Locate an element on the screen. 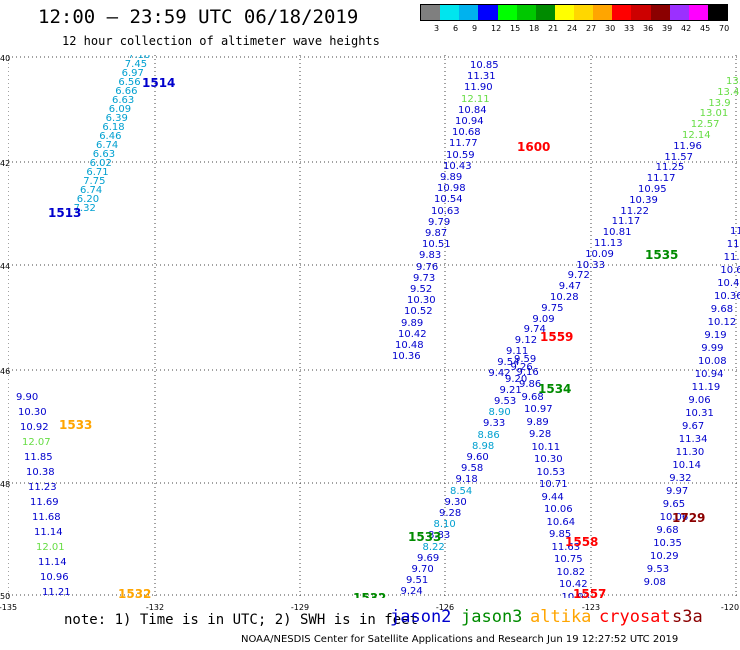  swh-label: 10.85 is located at coordinates (484, 65).